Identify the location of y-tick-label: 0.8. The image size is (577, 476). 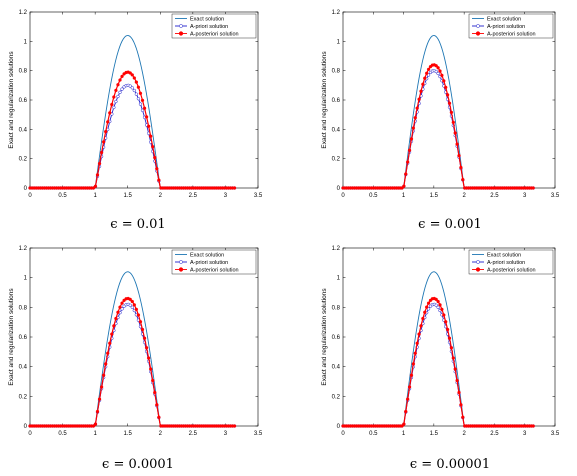
(336, 308).